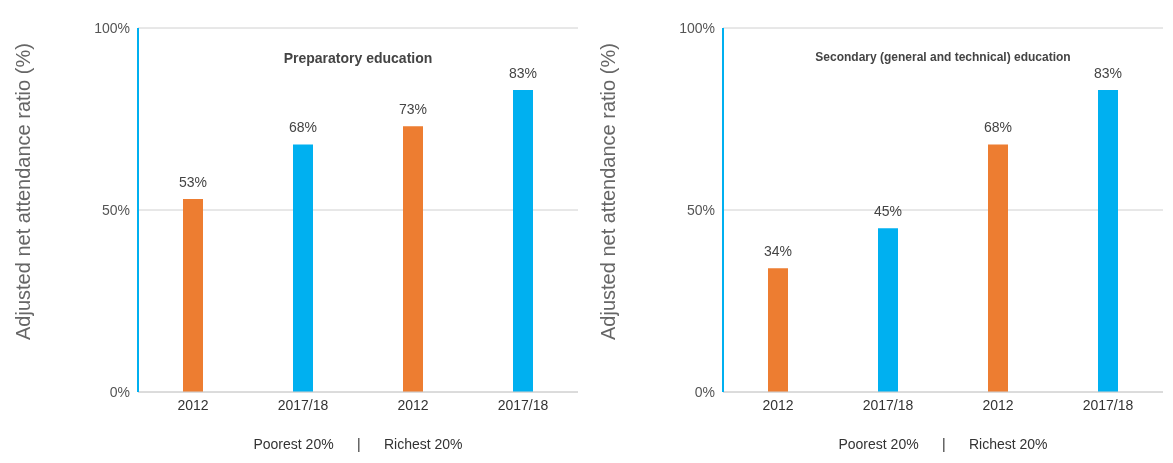 This screenshot has height=463, width=1173. What do you see at coordinates (358, 58) in the screenshot?
I see `text: Preparatory education` at bounding box center [358, 58].